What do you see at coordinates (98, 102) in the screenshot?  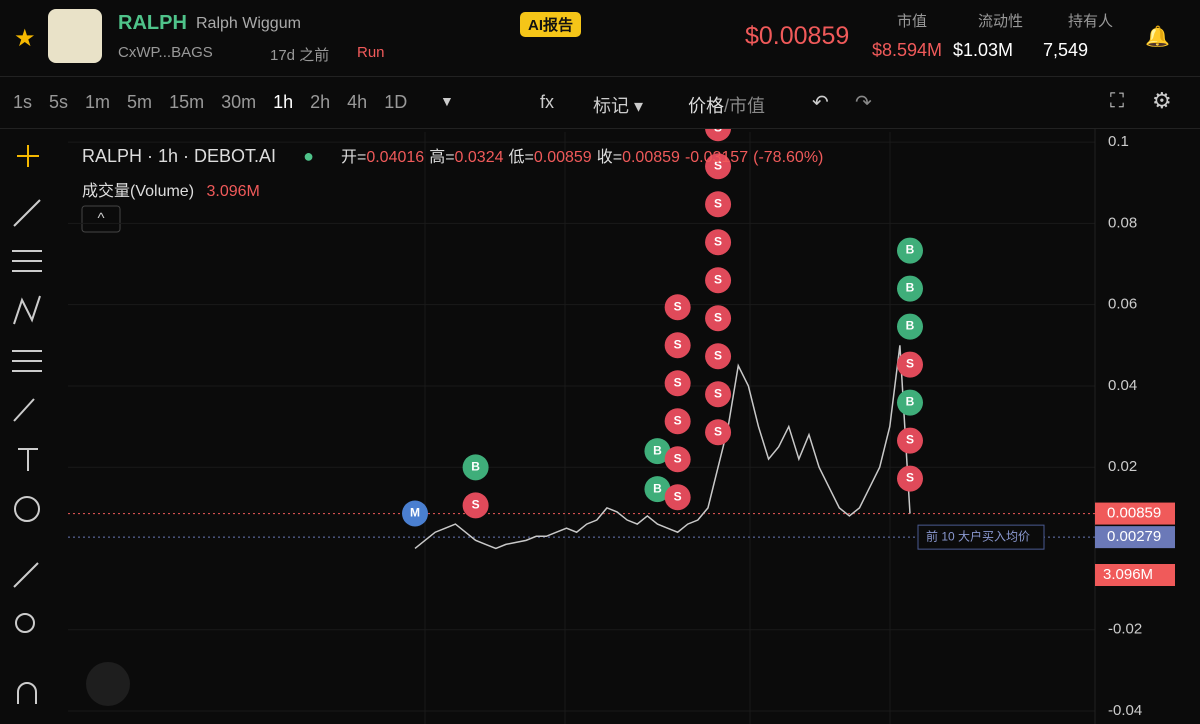 I see `interval-button: 1m` at bounding box center [98, 102].